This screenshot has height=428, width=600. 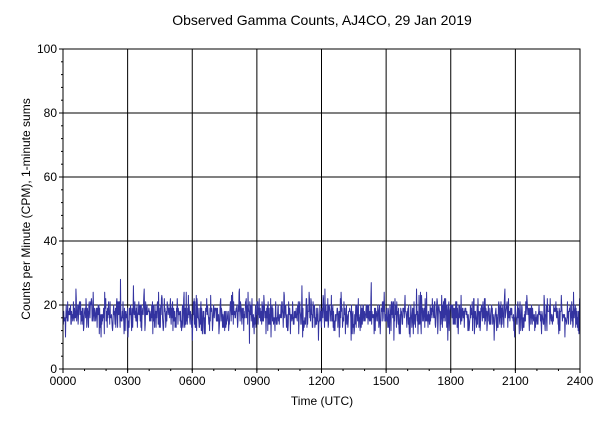 What do you see at coordinates (515, 381) in the screenshot?
I see `x-tick-label: 2100` at bounding box center [515, 381].